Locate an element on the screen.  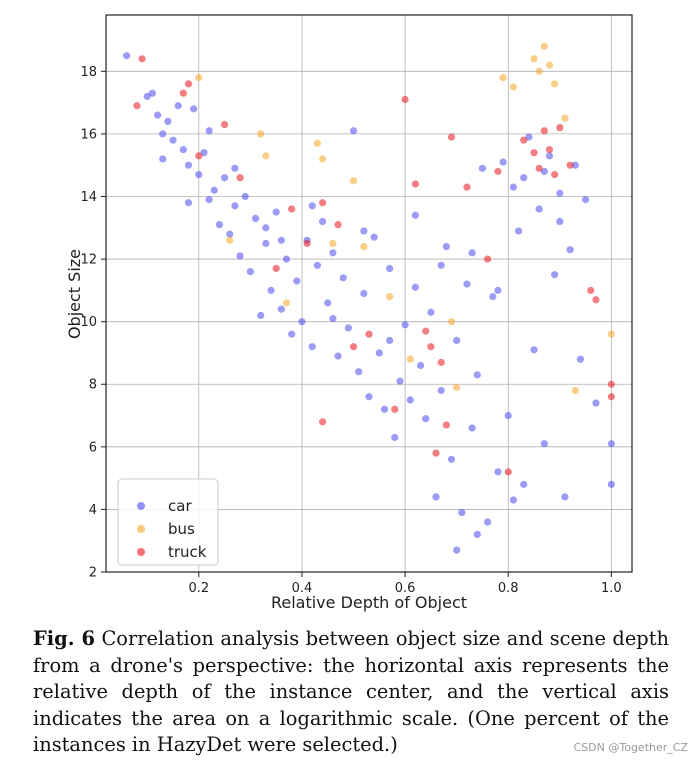
y-tick-label: 14 is located at coordinates (88, 197).